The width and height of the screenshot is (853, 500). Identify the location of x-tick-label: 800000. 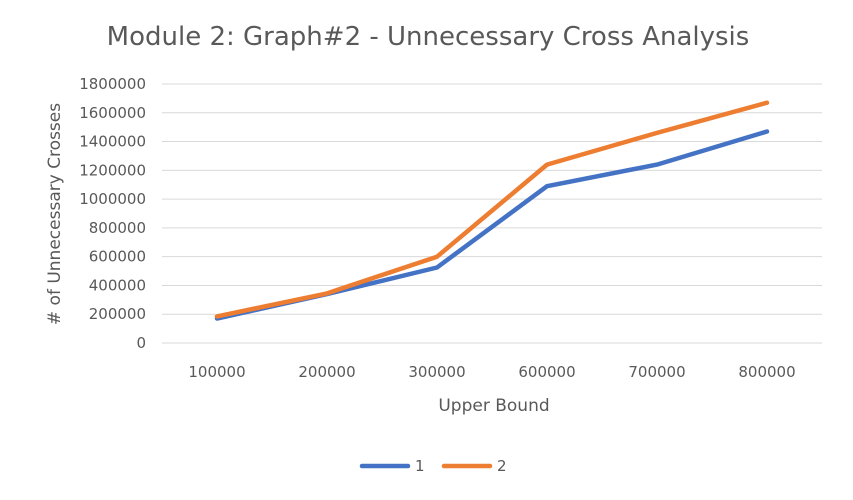
(766, 372).